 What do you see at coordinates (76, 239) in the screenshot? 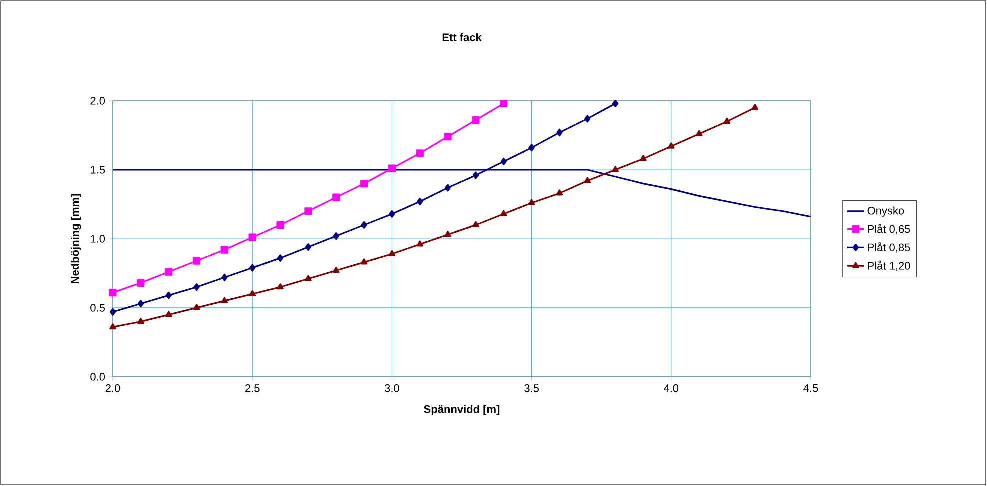
I see `y-axis-title: Nedböjning [mm]` at bounding box center [76, 239].